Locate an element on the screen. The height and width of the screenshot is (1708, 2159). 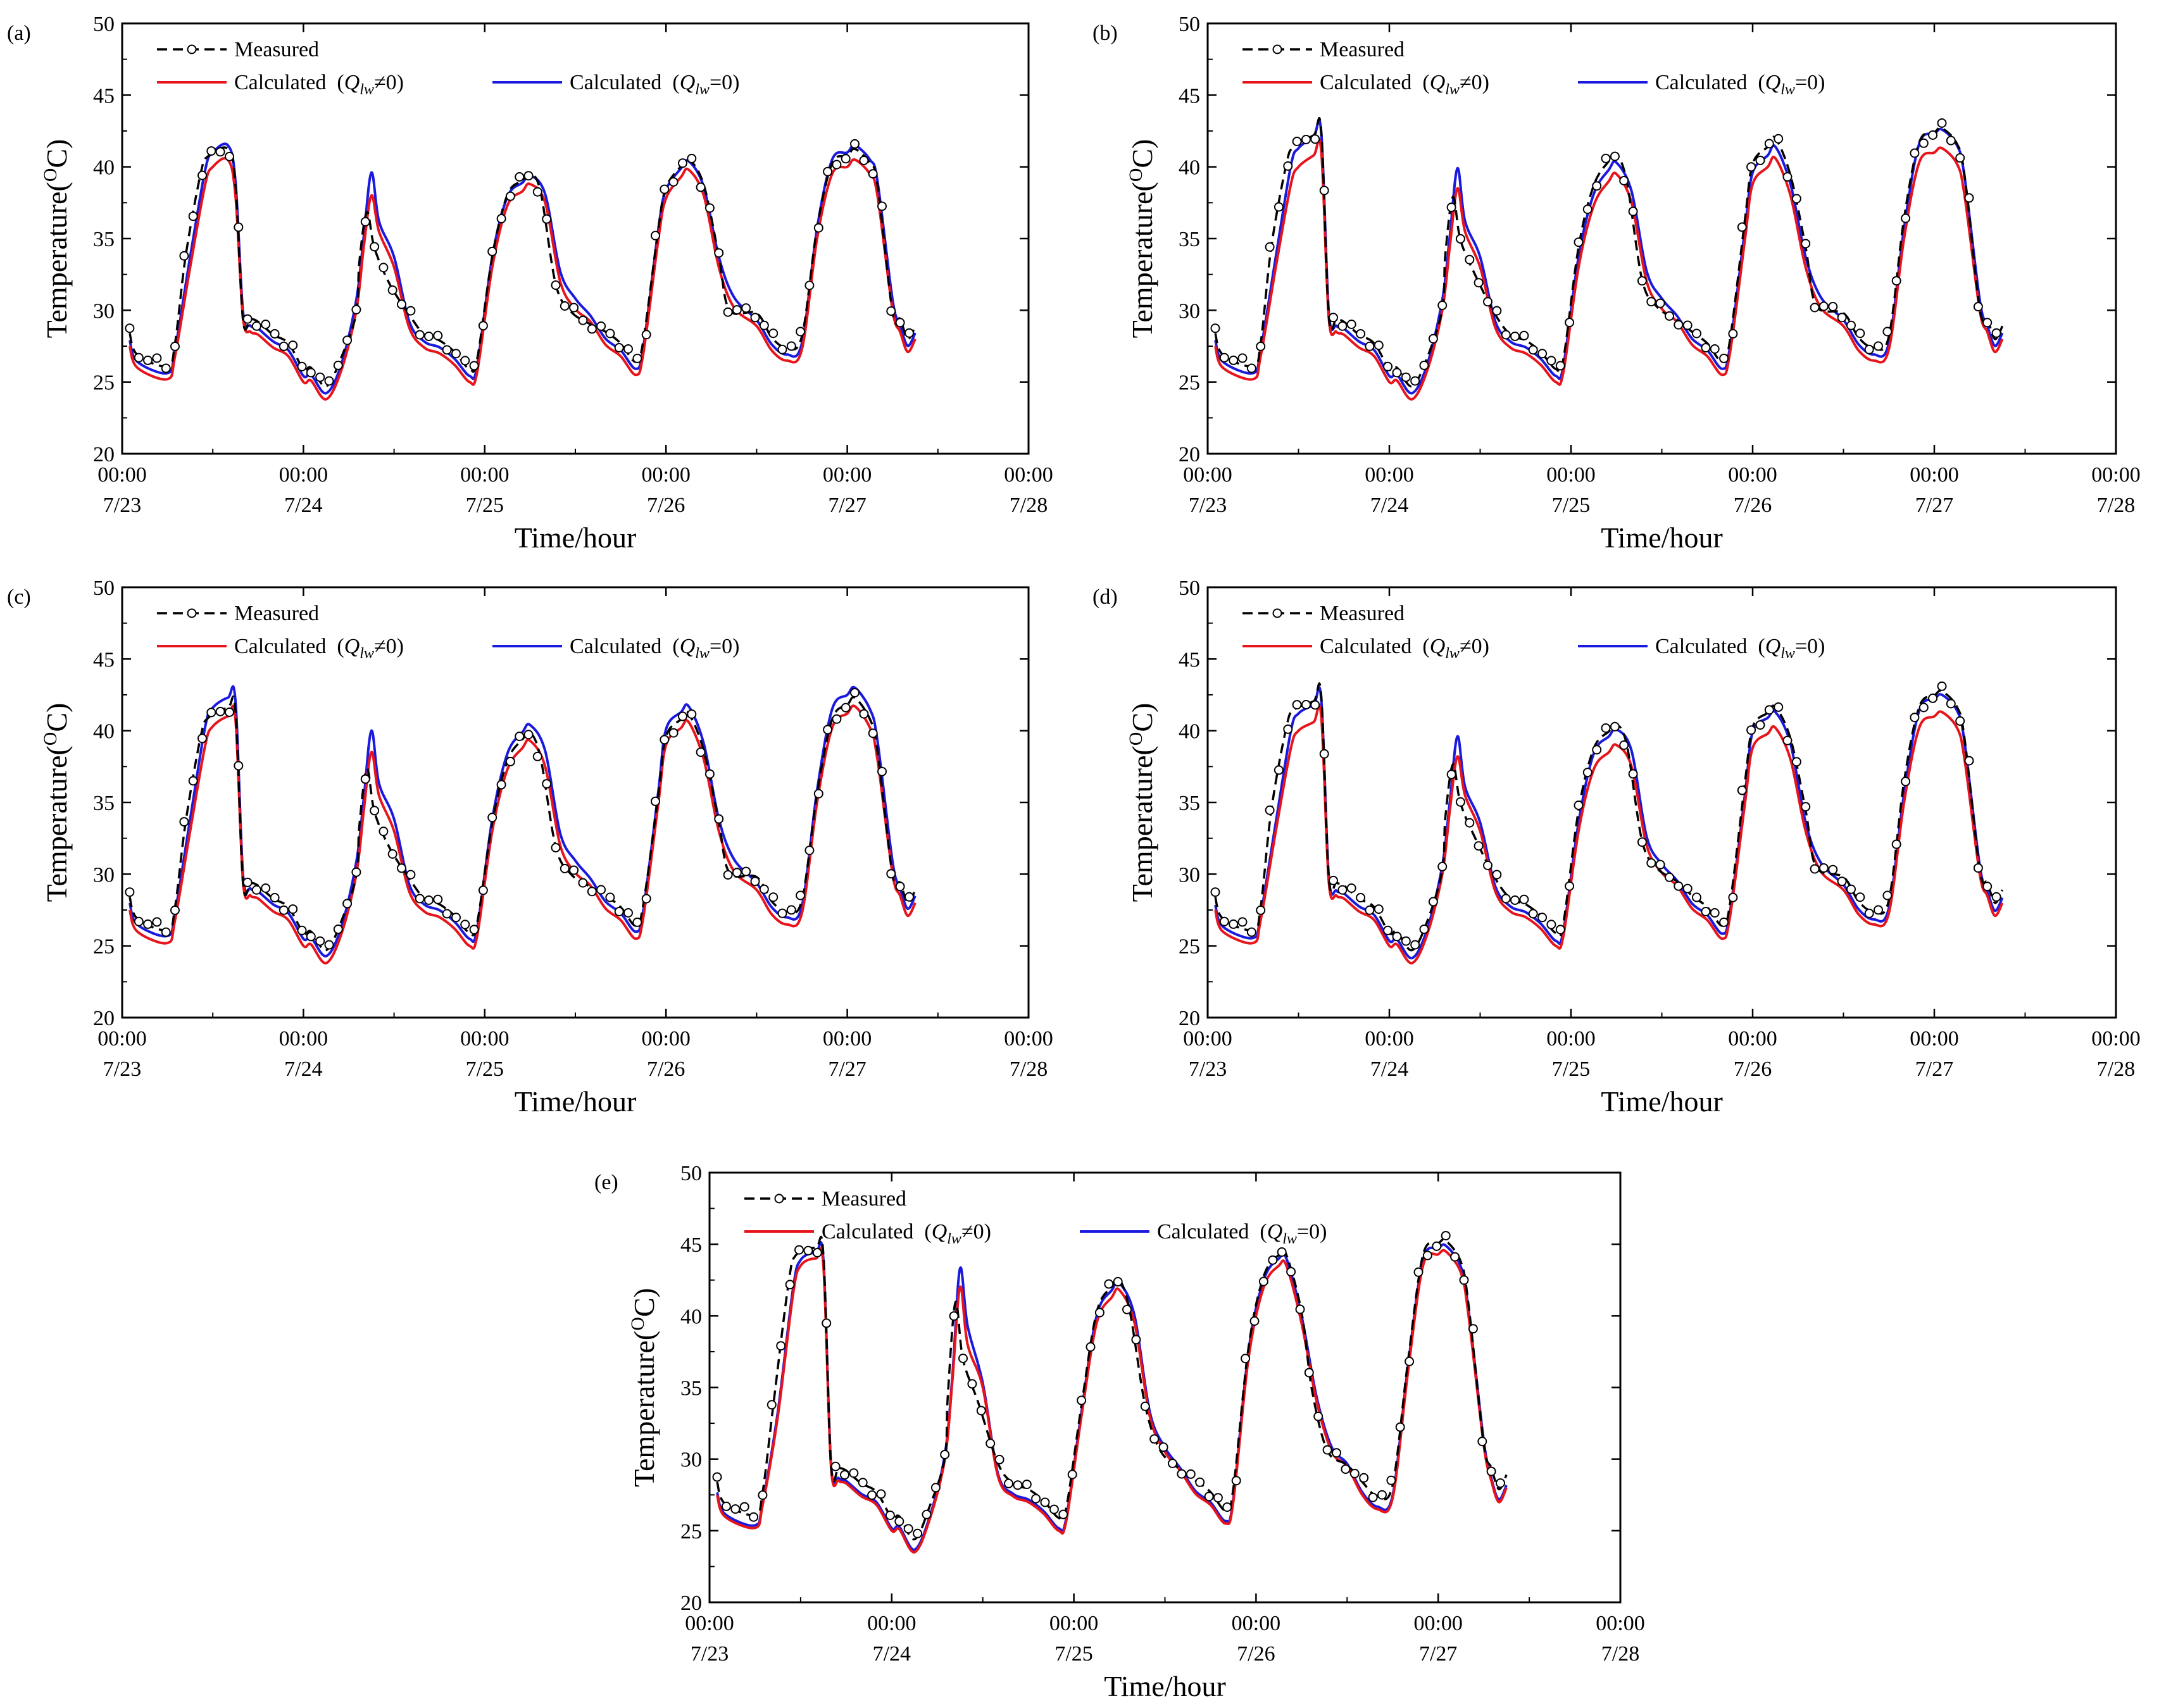
legend-calc-zero-label: Calculated (Qlw=0) is located at coordinates (1740, 648).